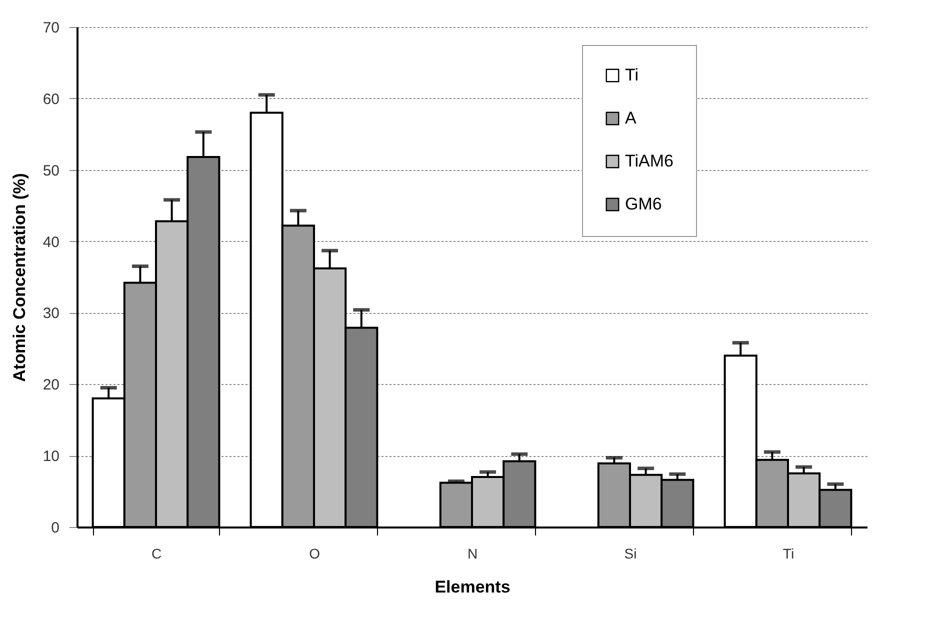 The image size is (929, 632). I want to click on y-axis-title: Atomic Concentration (%), so click(19, 277).